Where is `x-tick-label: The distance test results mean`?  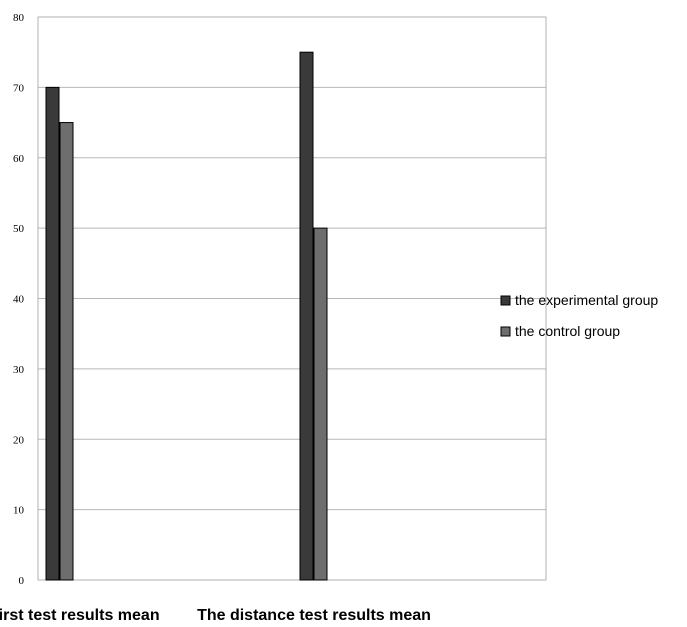
x-tick-label: The distance test results mean is located at coordinates (314, 614).